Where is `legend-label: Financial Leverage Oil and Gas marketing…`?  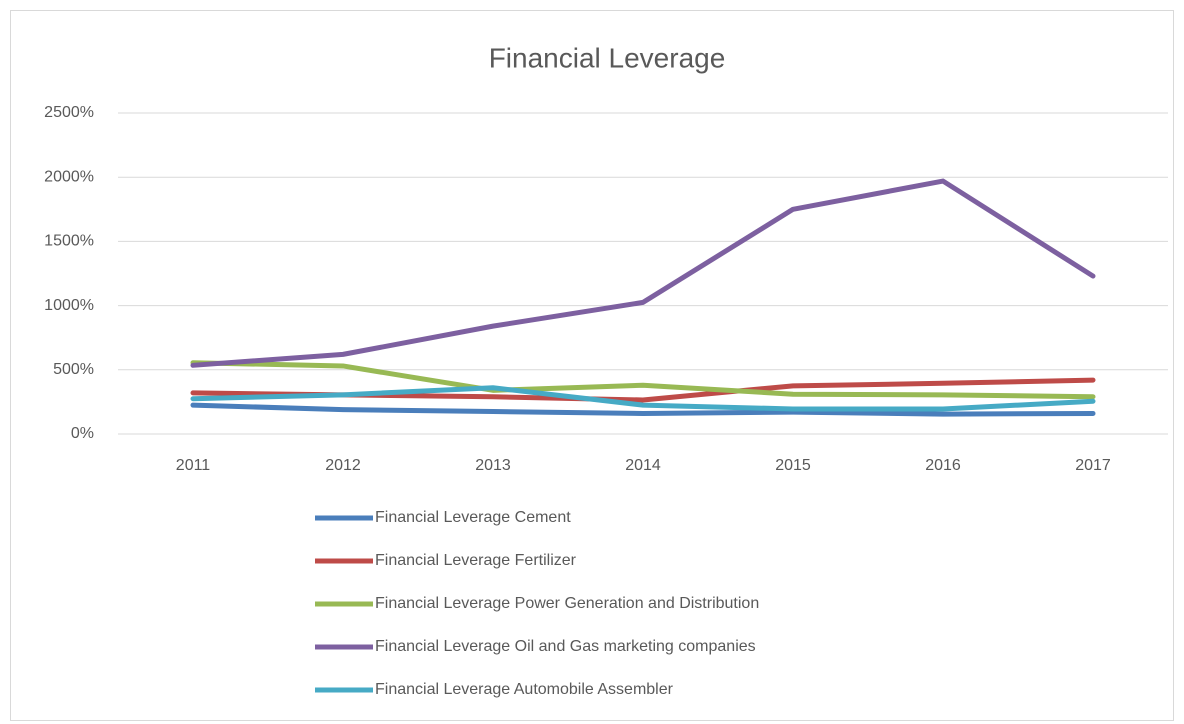 legend-label: Financial Leverage Oil and Gas marketing… is located at coordinates (565, 646).